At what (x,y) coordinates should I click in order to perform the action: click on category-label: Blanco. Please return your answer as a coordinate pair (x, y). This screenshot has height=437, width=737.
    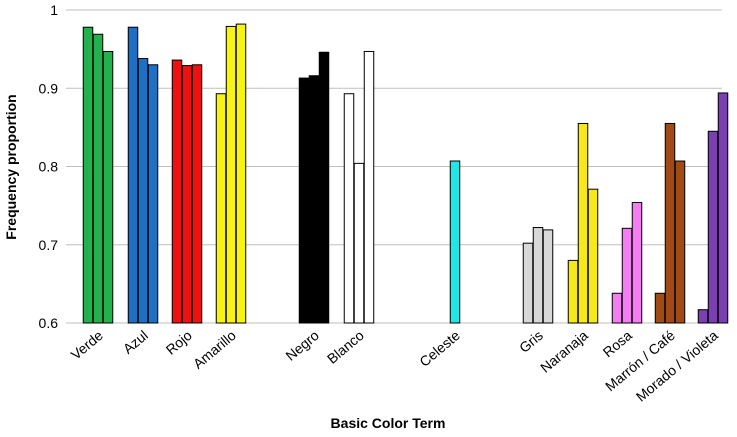
    Looking at the image, I should click on (345, 347).